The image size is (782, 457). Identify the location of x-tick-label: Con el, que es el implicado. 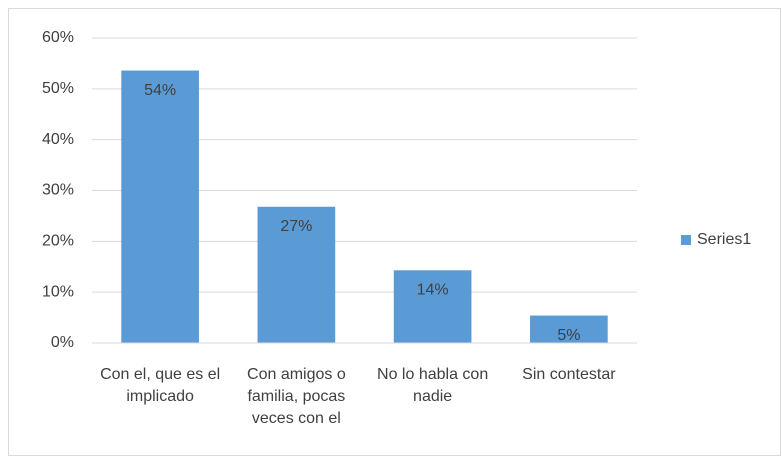
(160, 385).